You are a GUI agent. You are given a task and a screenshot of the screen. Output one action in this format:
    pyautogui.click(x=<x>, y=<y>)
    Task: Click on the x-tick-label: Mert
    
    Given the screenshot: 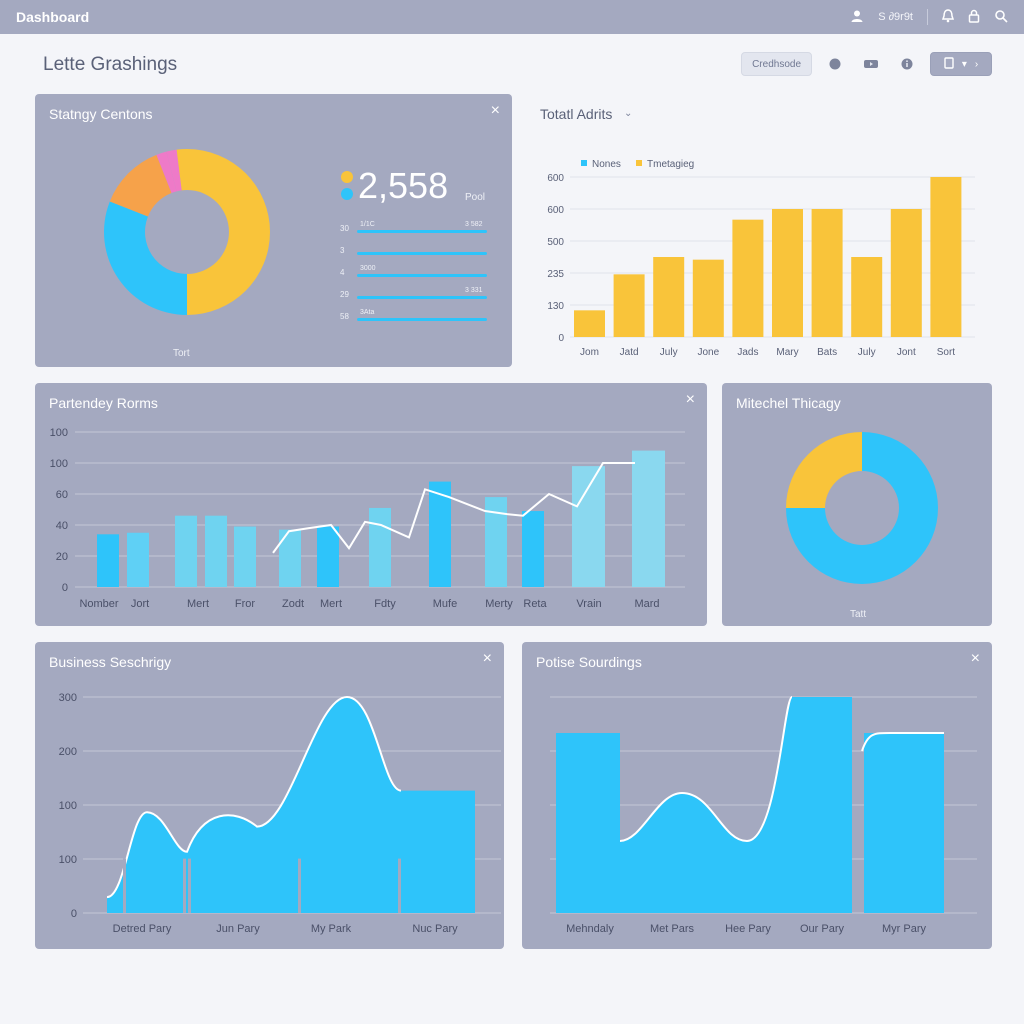 What is the action you would take?
    pyautogui.click(x=198, y=604)
    